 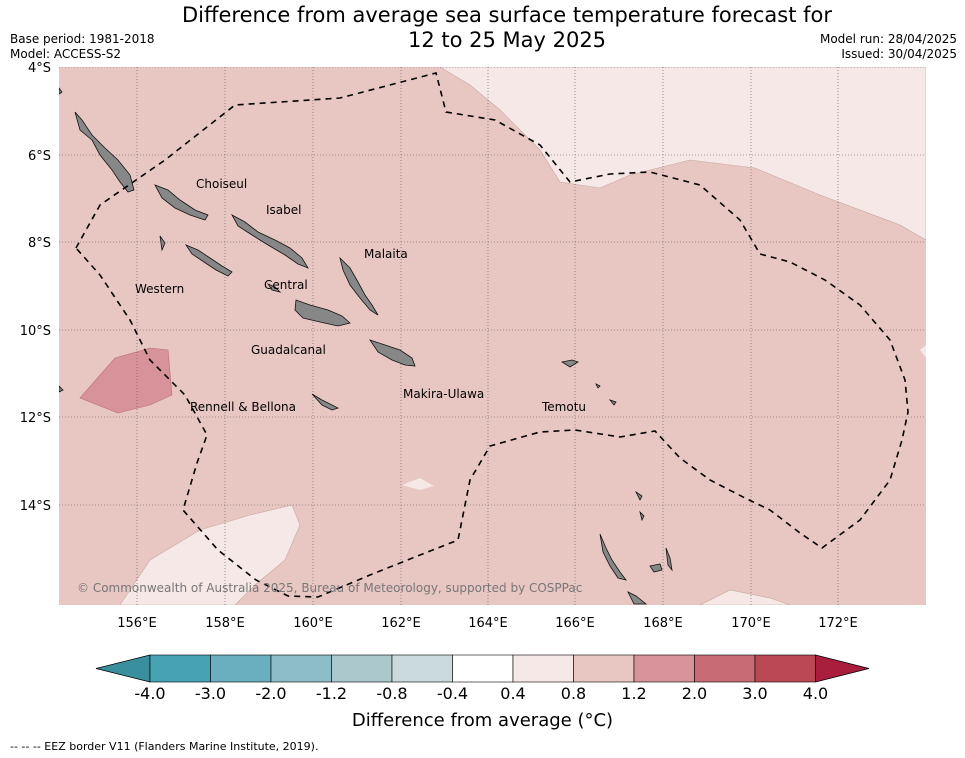 What do you see at coordinates (225, 623) in the screenshot?
I see `lon-label: 158°E` at bounding box center [225, 623].